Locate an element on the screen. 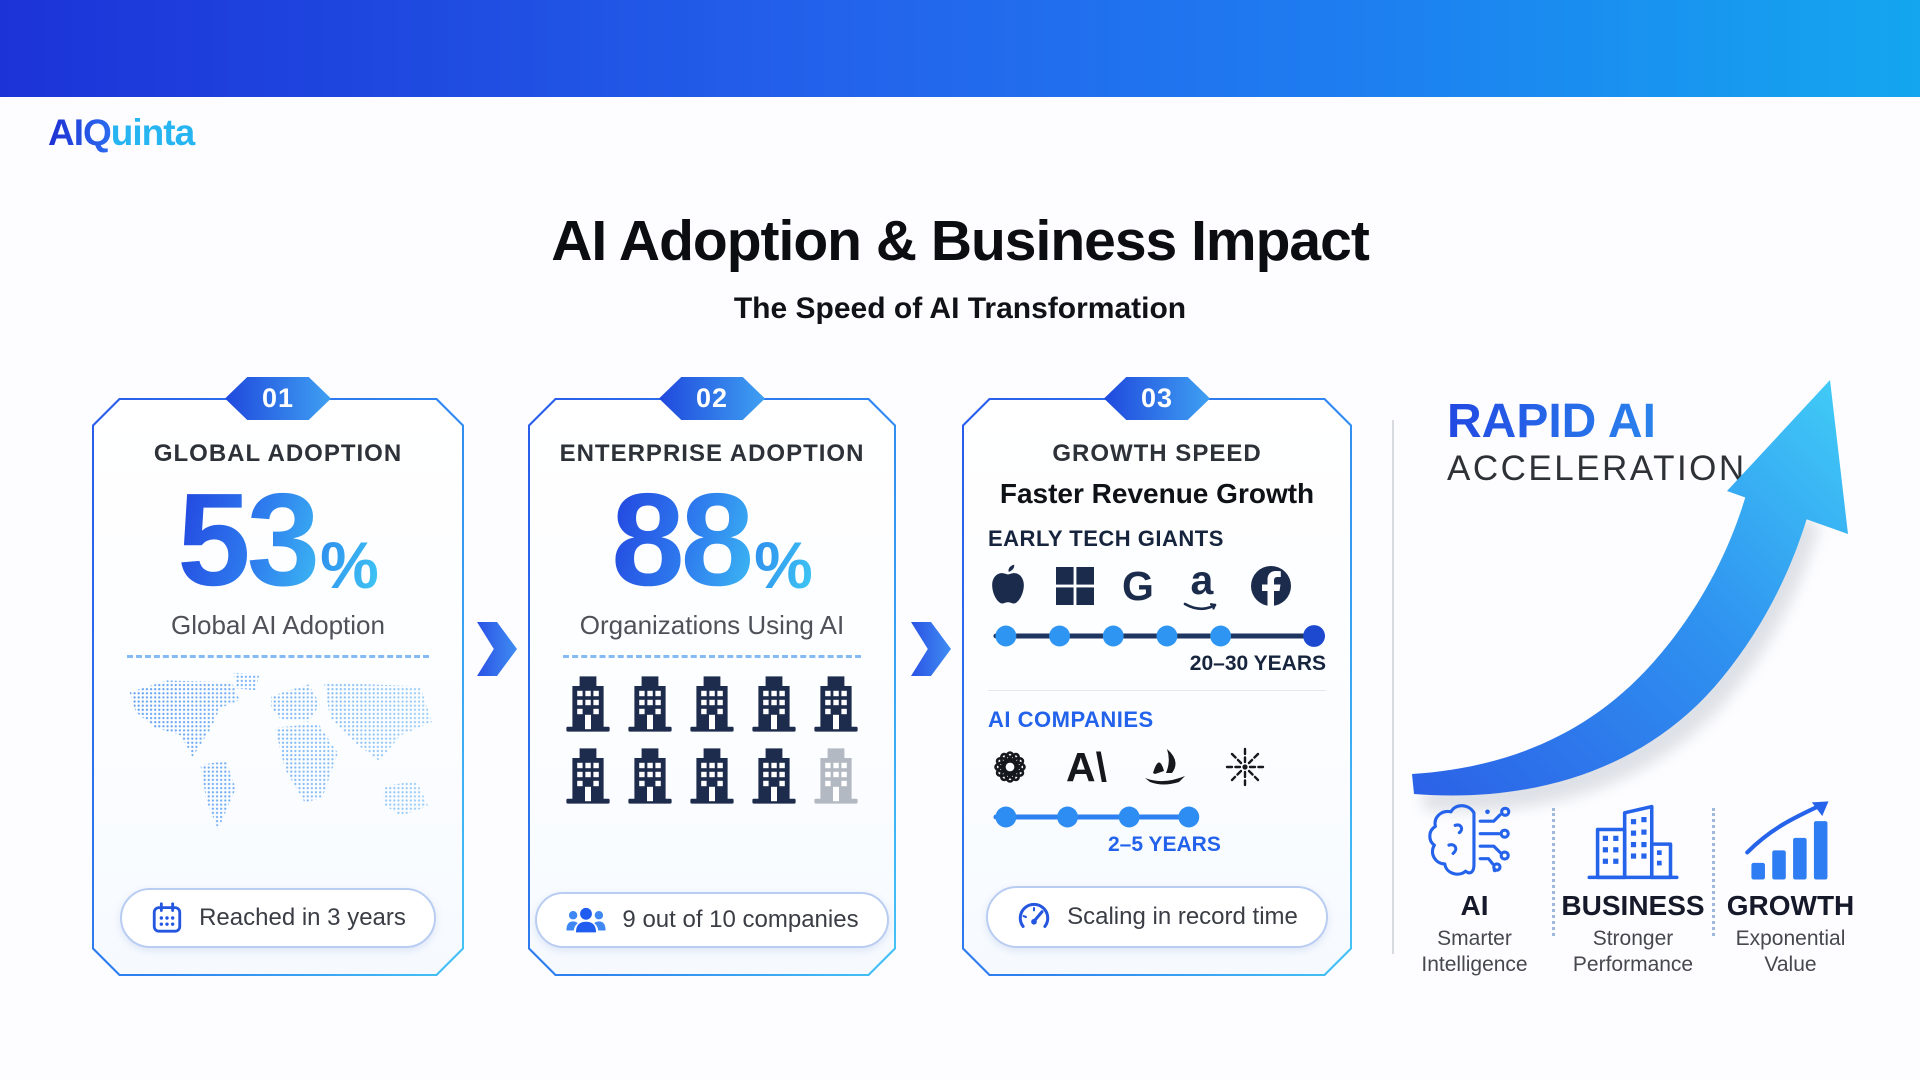 The width and height of the screenshot is (1920, 1080). top-banner is located at coordinates (960, 48).